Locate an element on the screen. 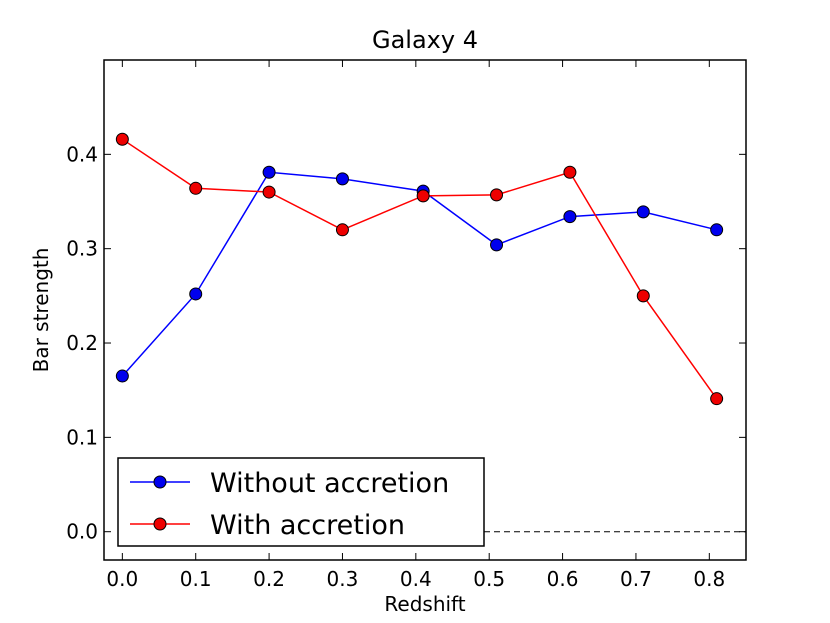 This screenshot has width=830, height=623. x-tick-label: 0.1 is located at coordinates (196, 579).